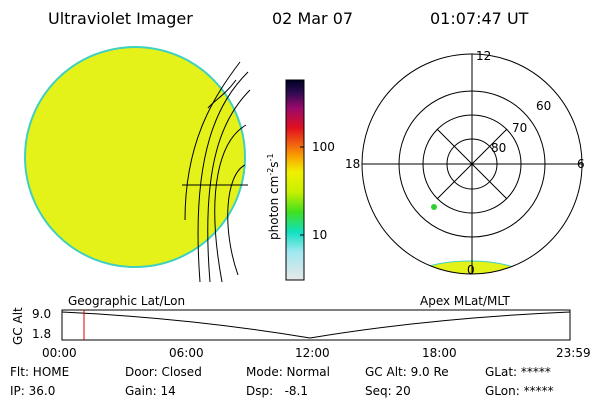  I want to click on timeline-y-tick: 1.8, so click(41, 334).